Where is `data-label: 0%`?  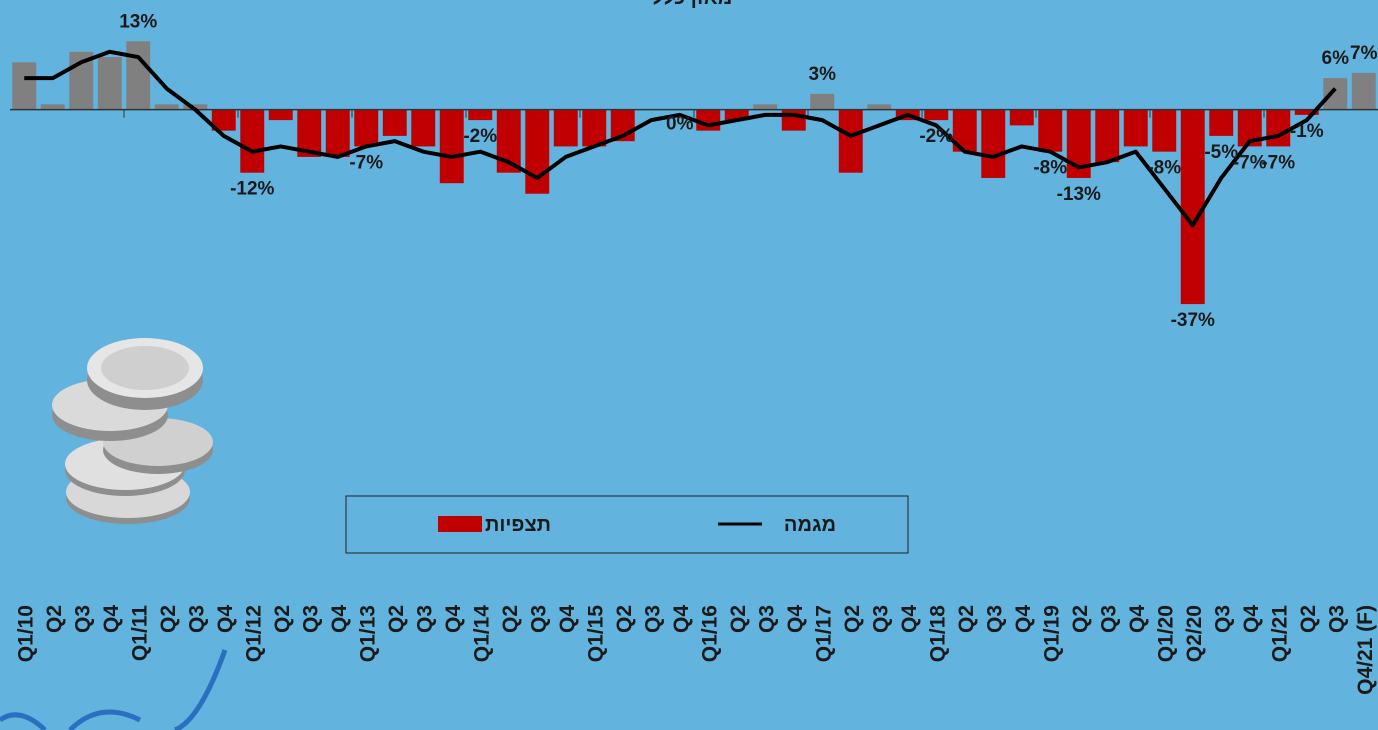 data-label: 0% is located at coordinates (680, 124).